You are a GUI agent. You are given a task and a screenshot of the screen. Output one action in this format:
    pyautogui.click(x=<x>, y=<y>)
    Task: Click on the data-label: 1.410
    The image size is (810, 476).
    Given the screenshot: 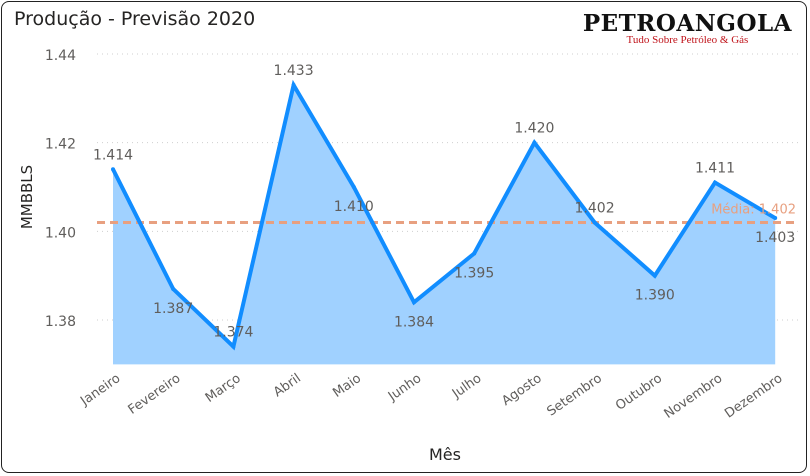 What is the action you would take?
    pyautogui.click(x=354, y=207)
    